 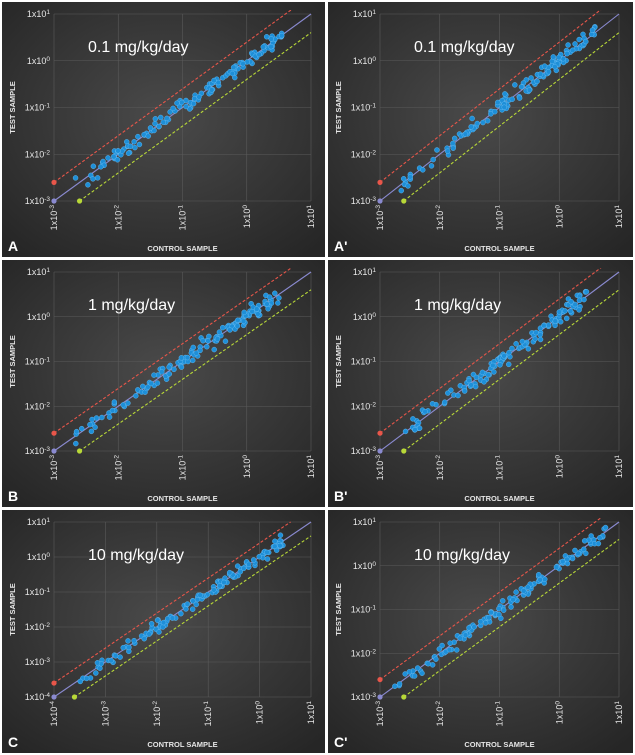 I want to click on guide-line-identity, so click(x=182, y=107).